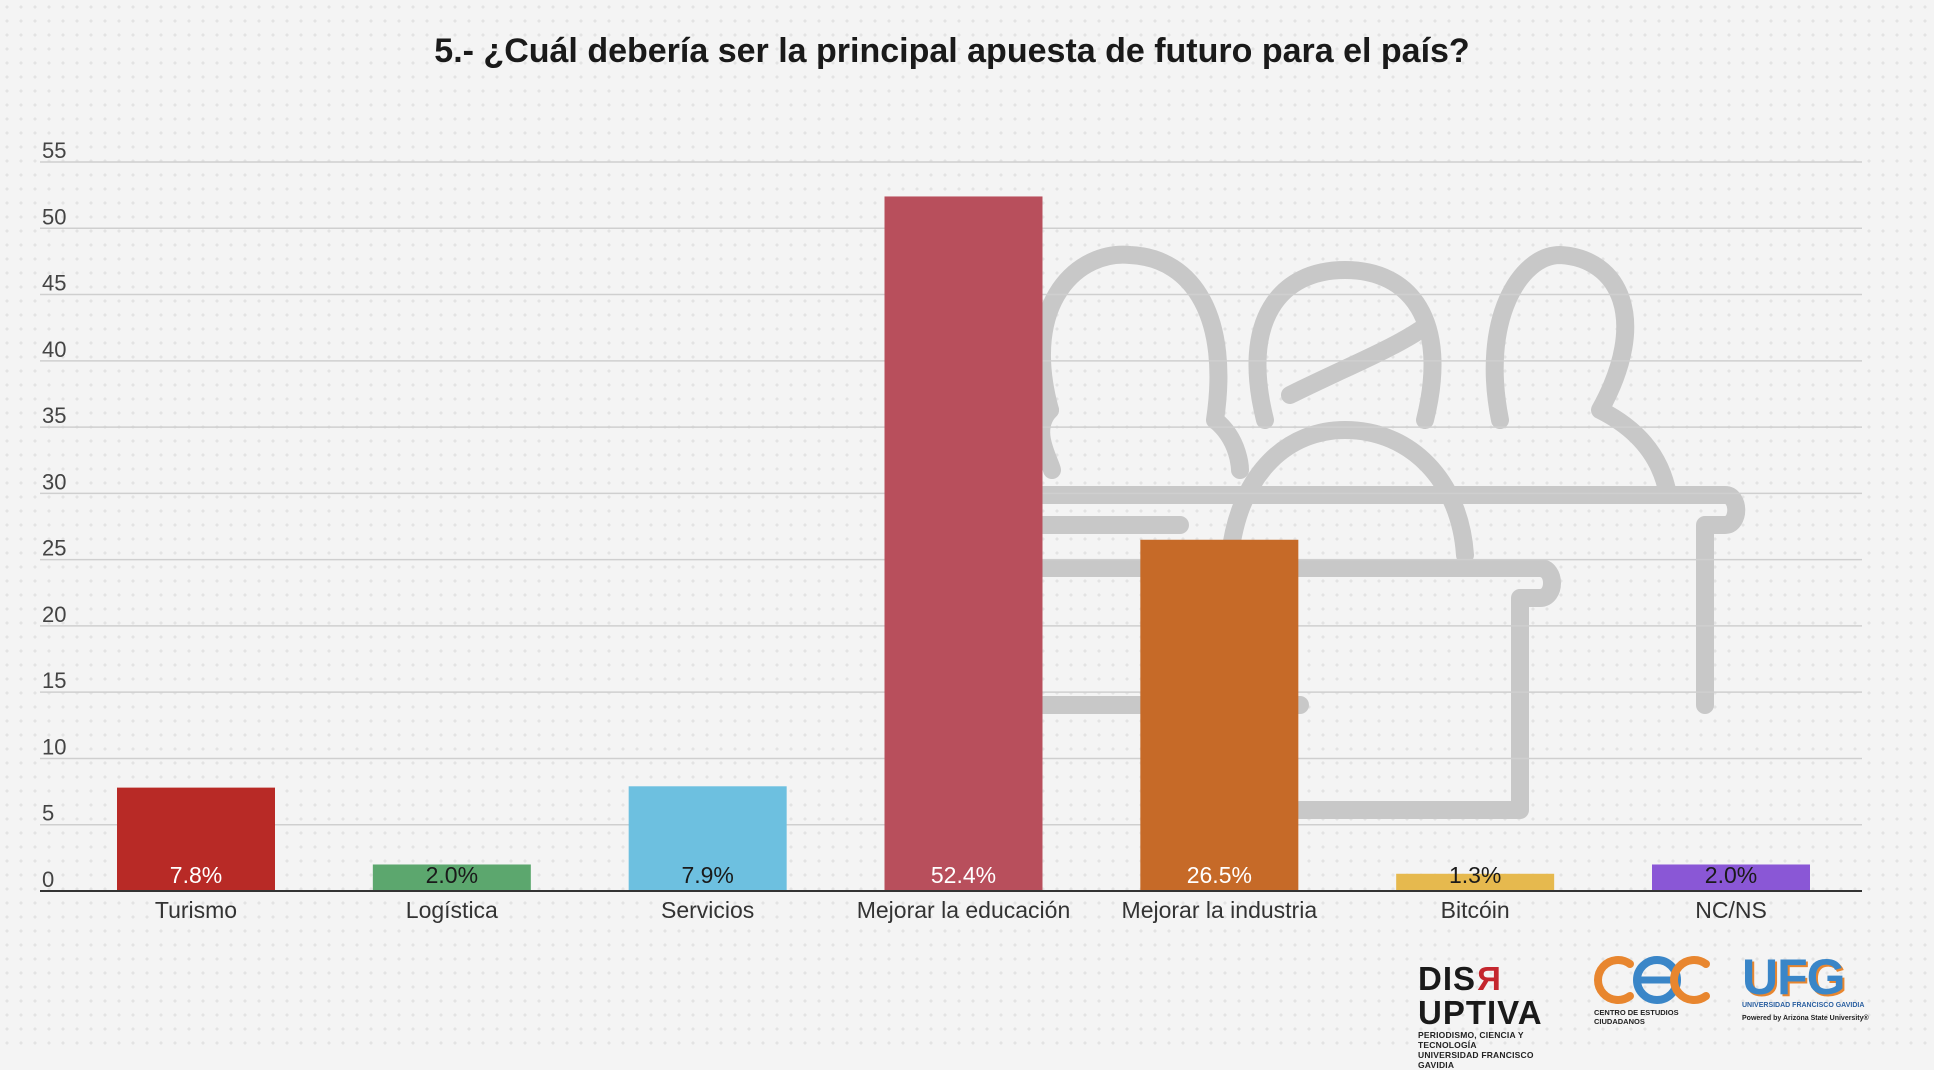  What do you see at coordinates (54, 515) in the screenshot?
I see `y-axis-ticks: 0 5 10 15 20 25 30 35 40 45 50 55` at bounding box center [54, 515].